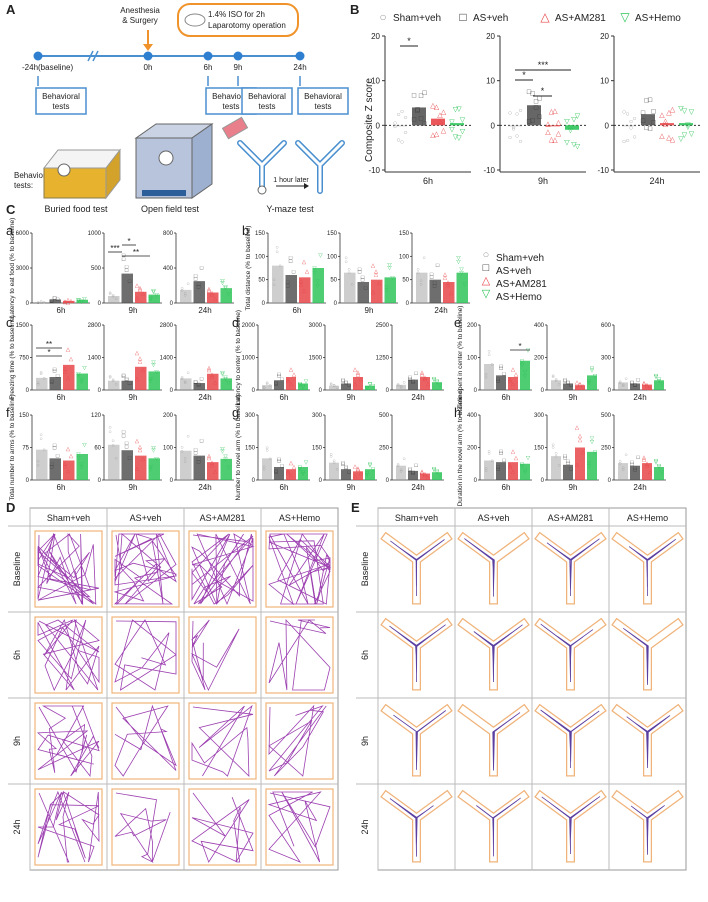 The width and height of the screenshot is (708, 902). I want to click on column-header: AS+AM281, so click(223, 518).